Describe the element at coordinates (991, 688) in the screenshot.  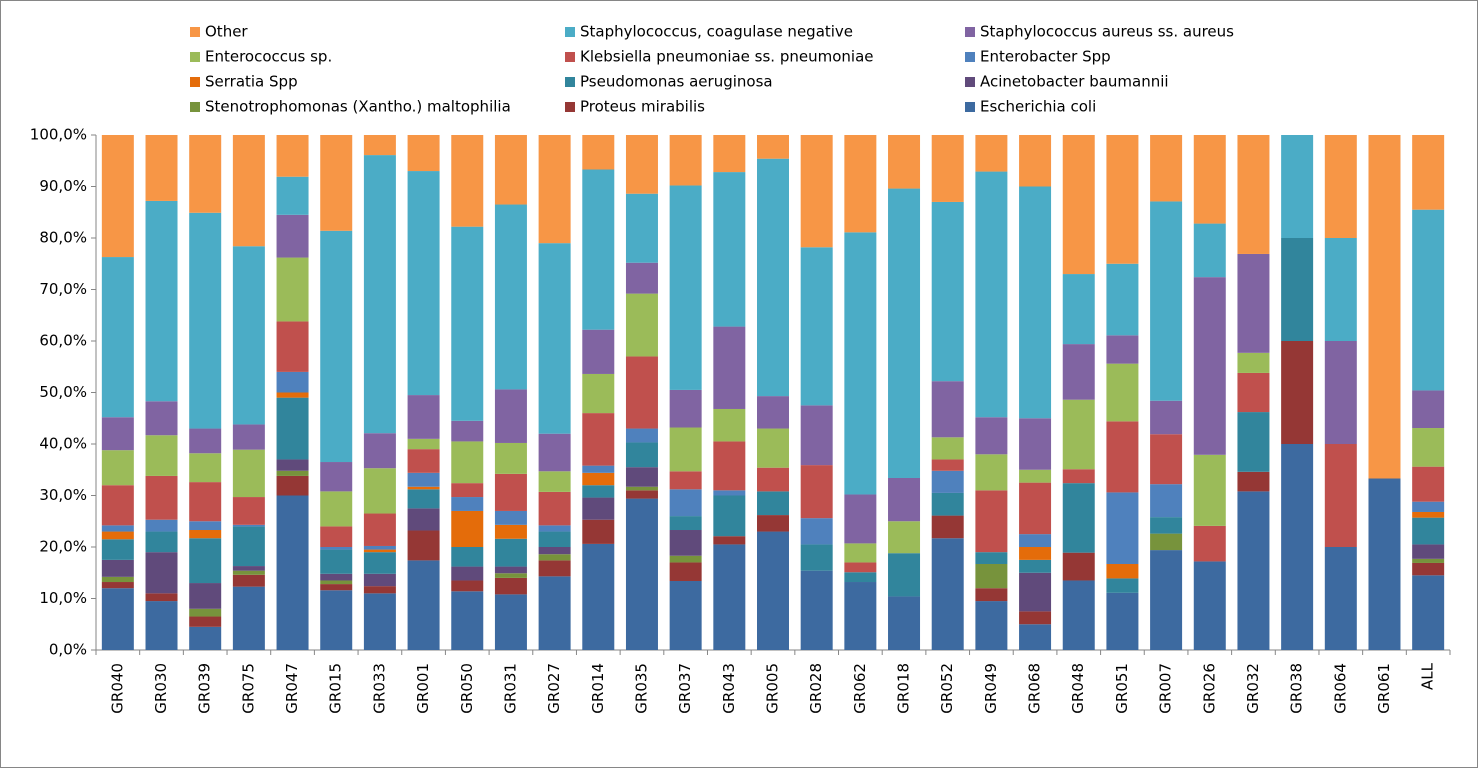
I see `x-tick-label: GR049` at that location.